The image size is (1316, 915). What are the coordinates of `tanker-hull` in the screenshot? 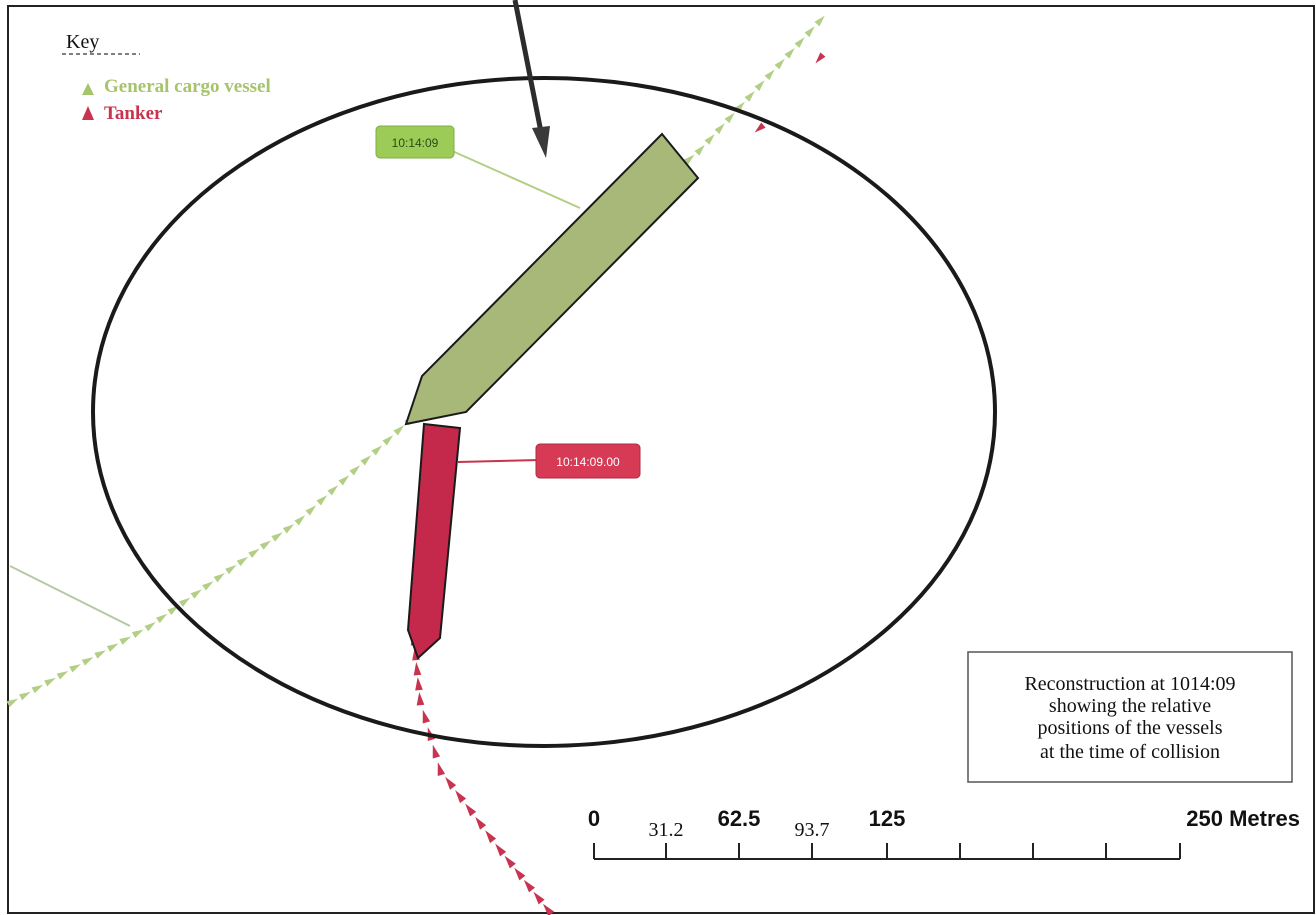 It's located at (434, 541).